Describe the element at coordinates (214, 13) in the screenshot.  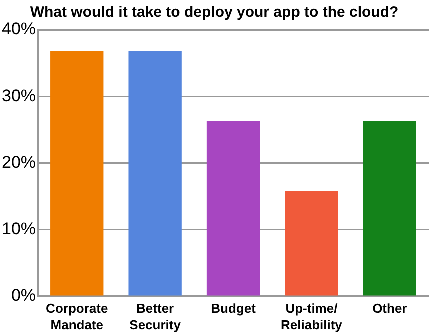
I see `chart-title: What would it take to deploy your app to the cloud?` at that location.